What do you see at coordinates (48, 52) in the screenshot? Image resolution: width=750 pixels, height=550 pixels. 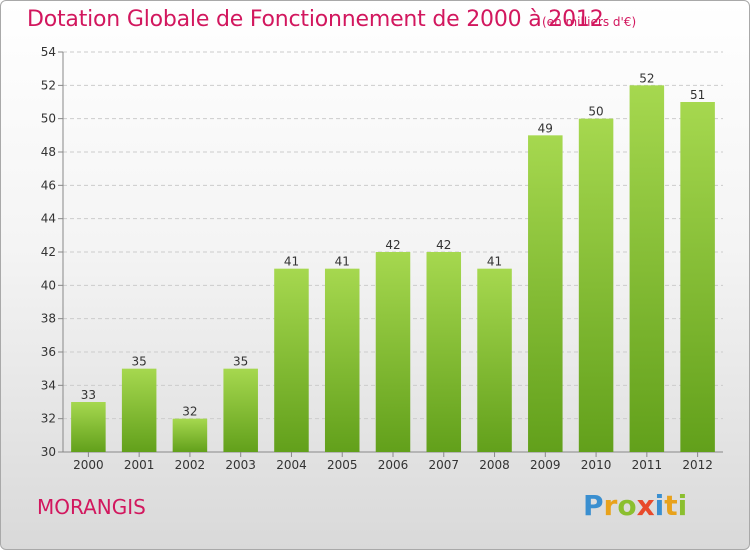 I see `y-tick-label: 54` at bounding box center [48, 52].